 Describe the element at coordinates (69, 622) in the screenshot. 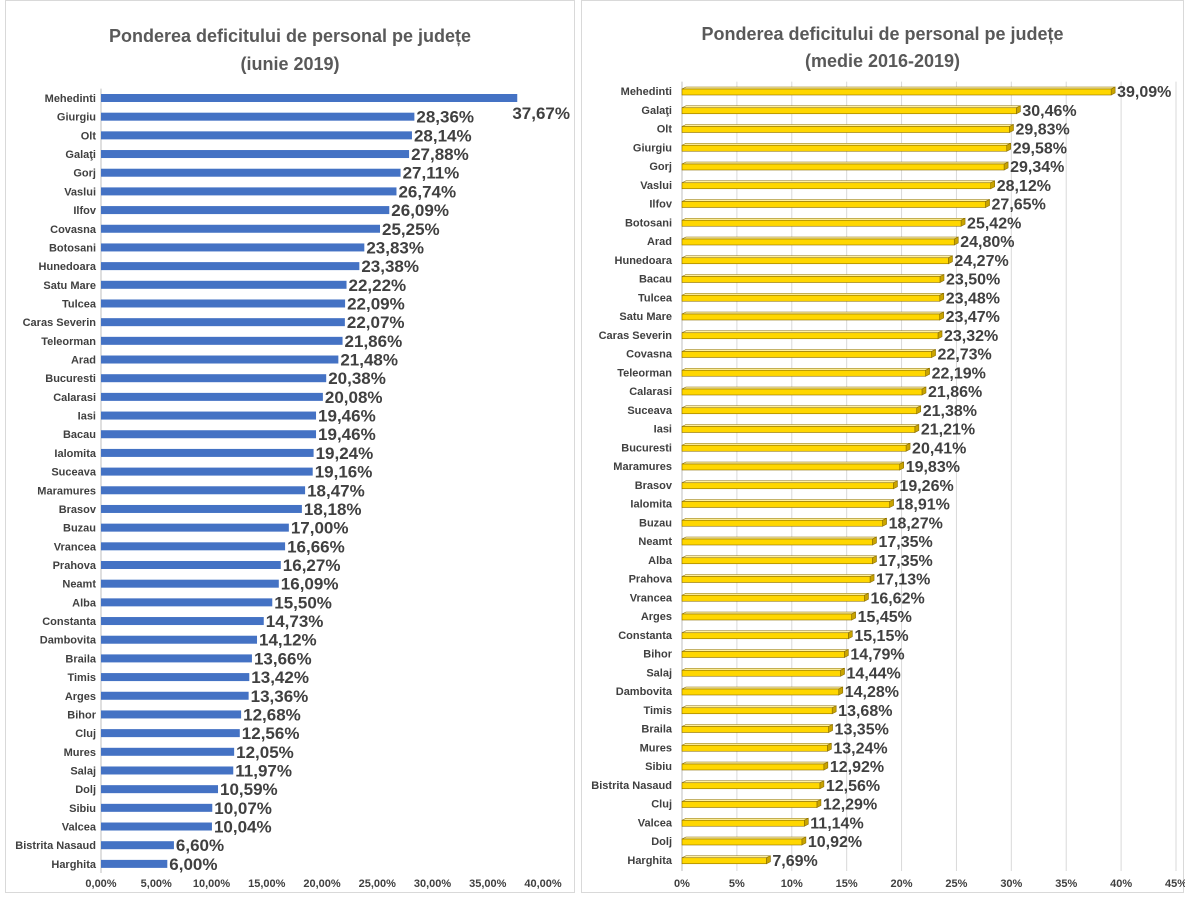

I see `category-label: Constanta` at that location.